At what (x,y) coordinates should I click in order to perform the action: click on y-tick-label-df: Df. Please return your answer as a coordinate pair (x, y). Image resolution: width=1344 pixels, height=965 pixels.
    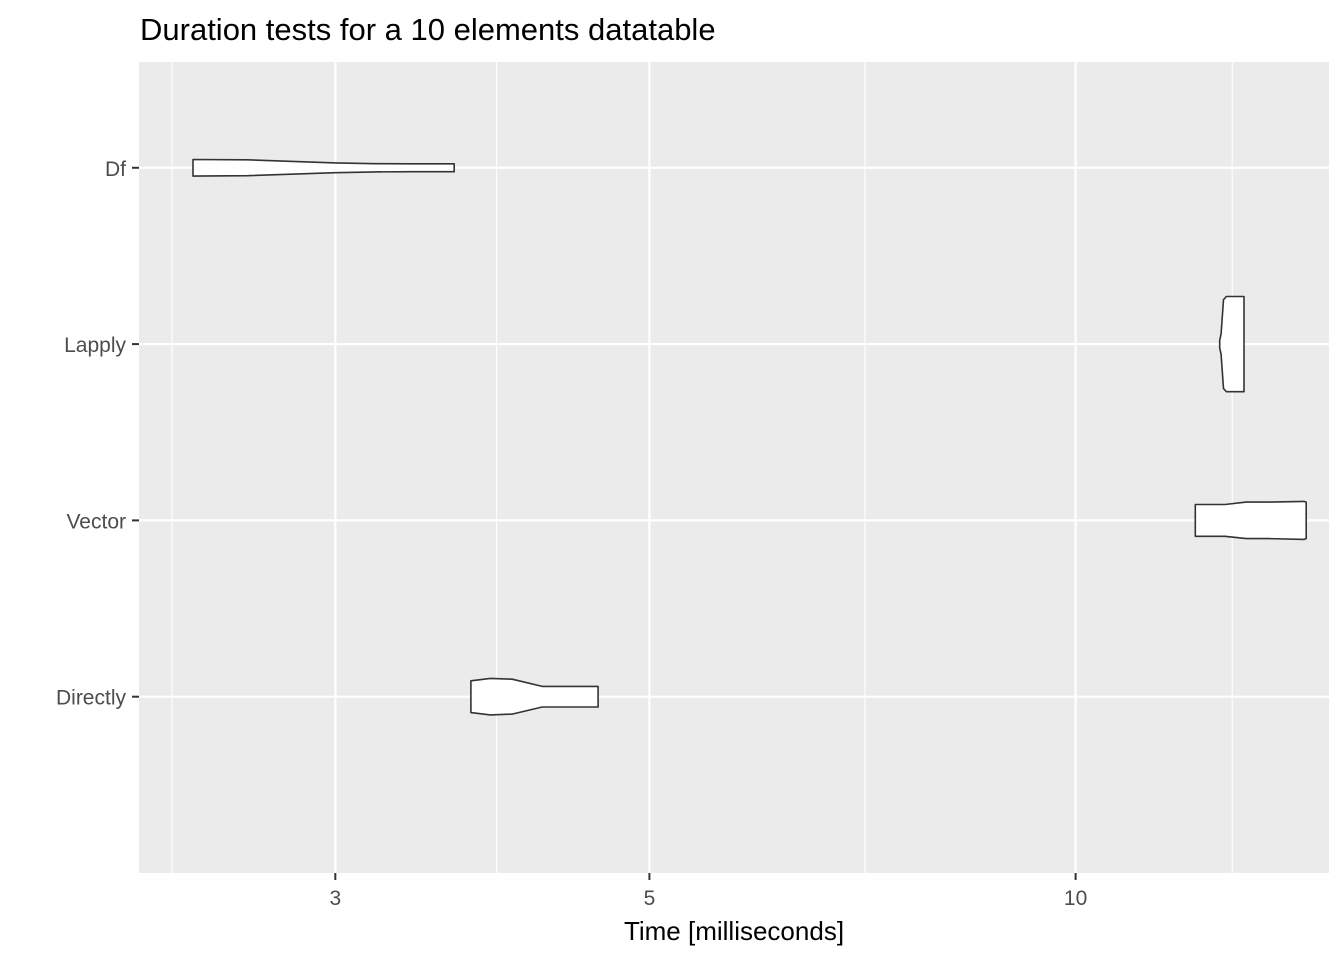
    Looking at the image, I should click on (115, 169).